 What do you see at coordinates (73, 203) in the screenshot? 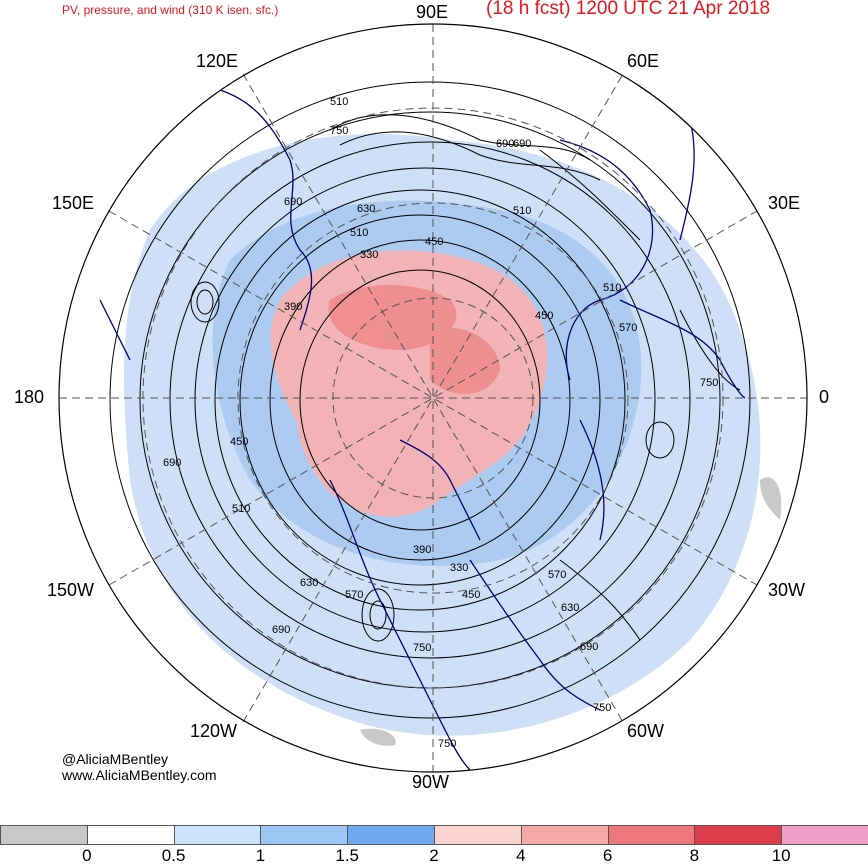
I see `lon-label-150e: 150E` at bounding box center [73, 203].